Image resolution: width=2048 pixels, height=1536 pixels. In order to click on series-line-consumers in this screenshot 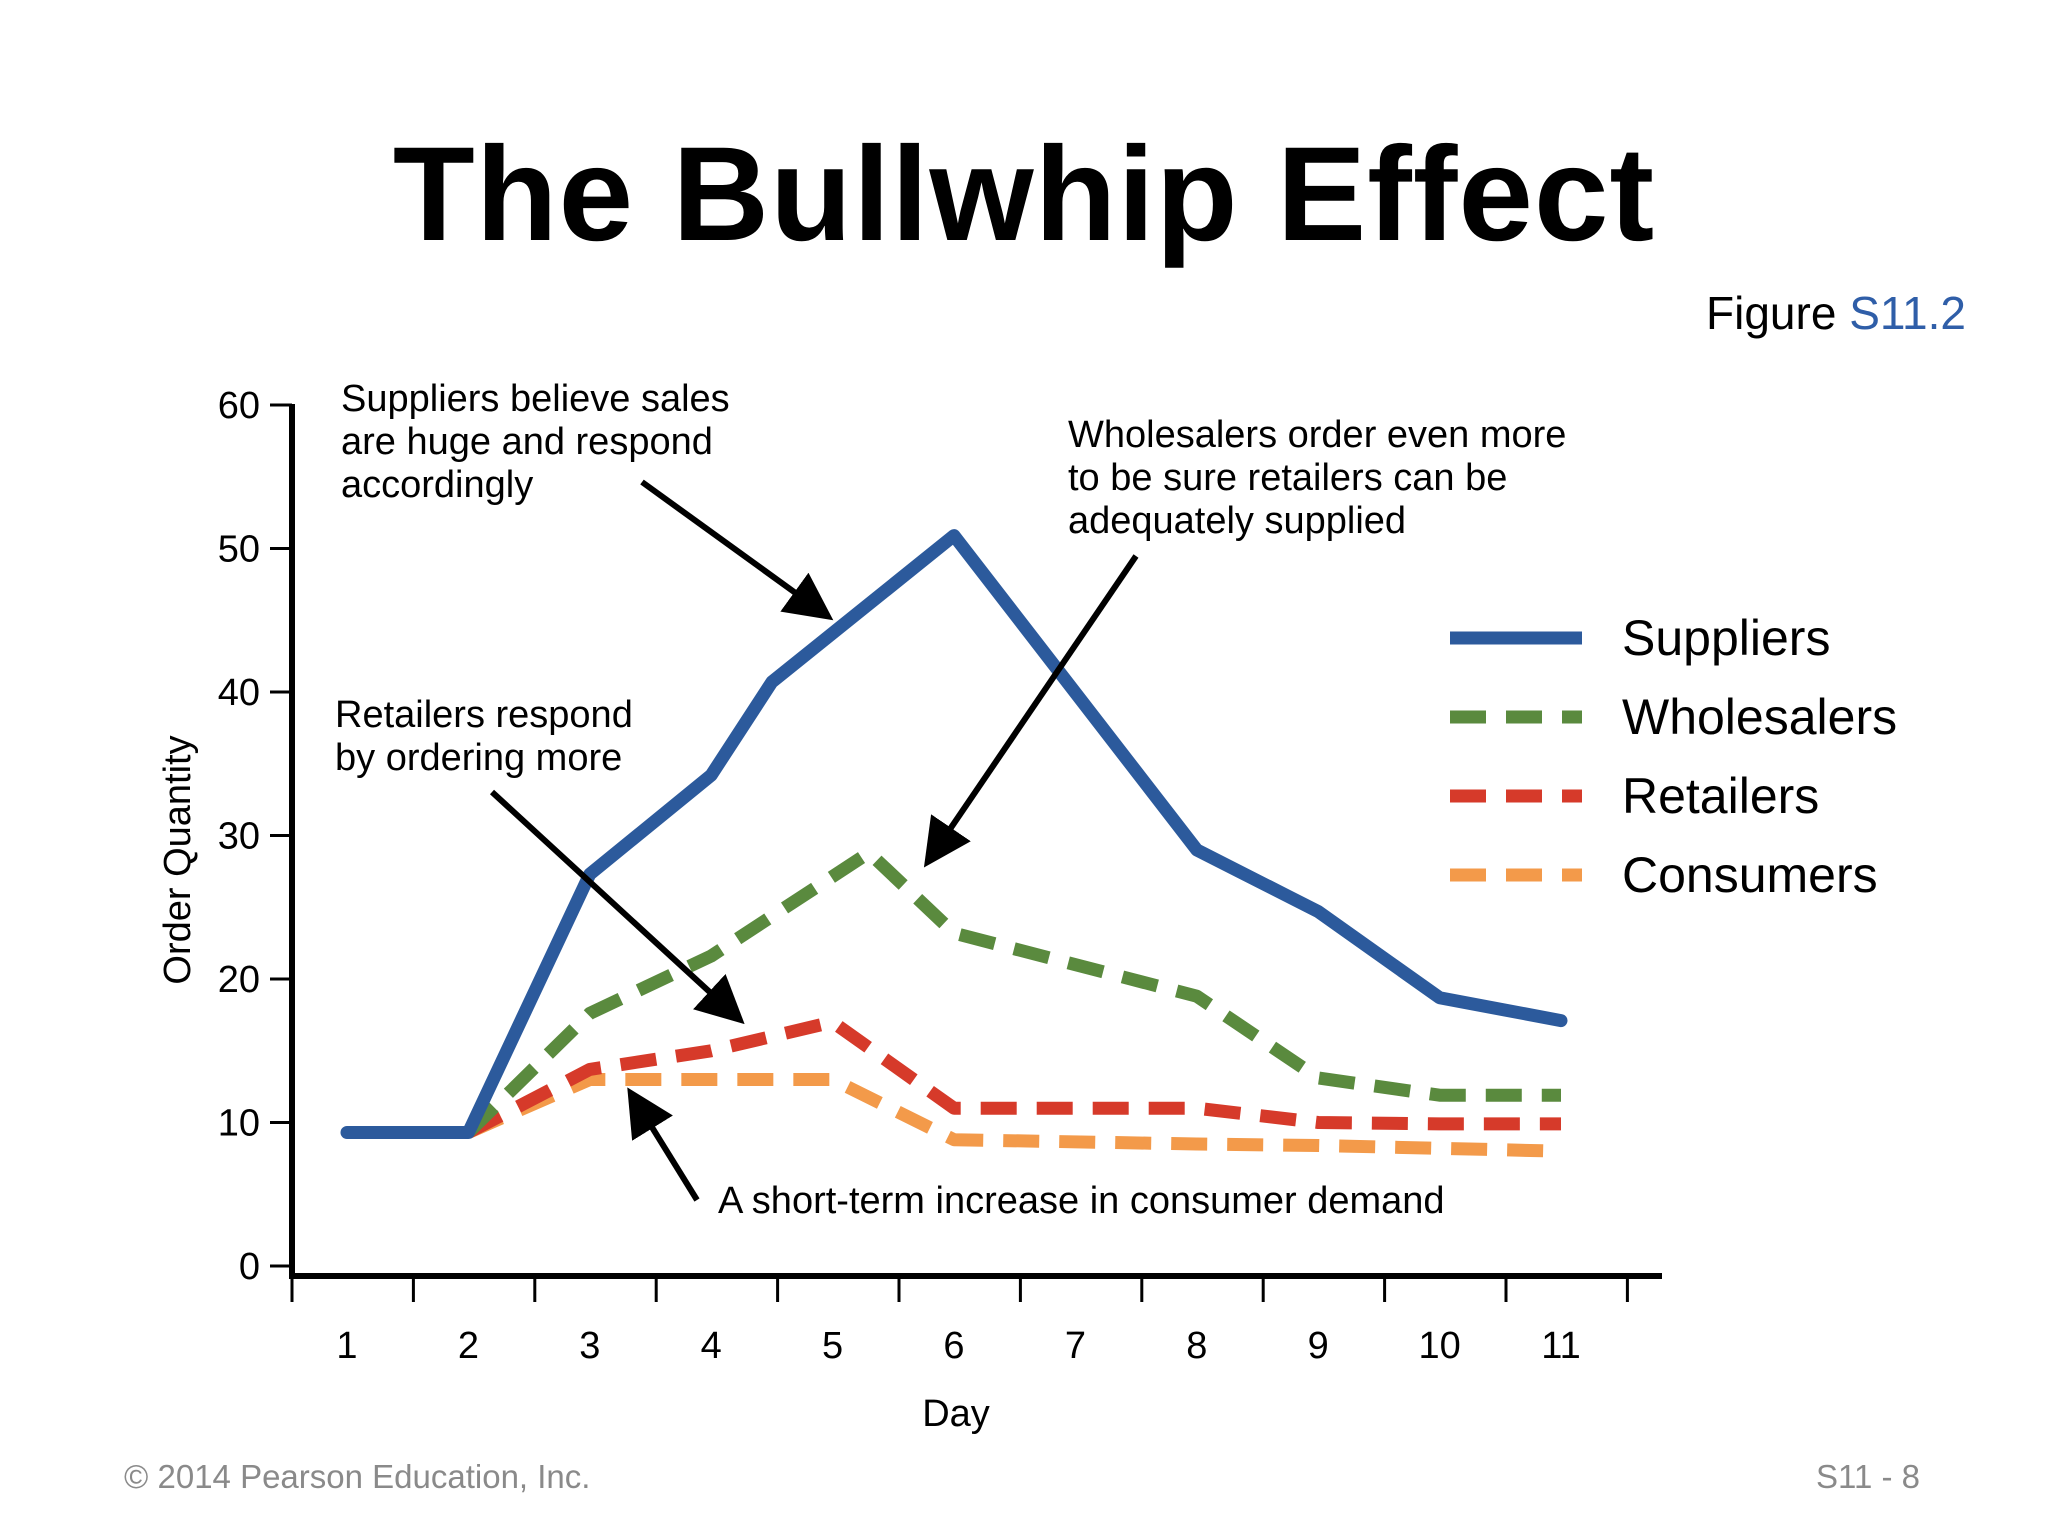, I will do `click(1013, 1115)`.